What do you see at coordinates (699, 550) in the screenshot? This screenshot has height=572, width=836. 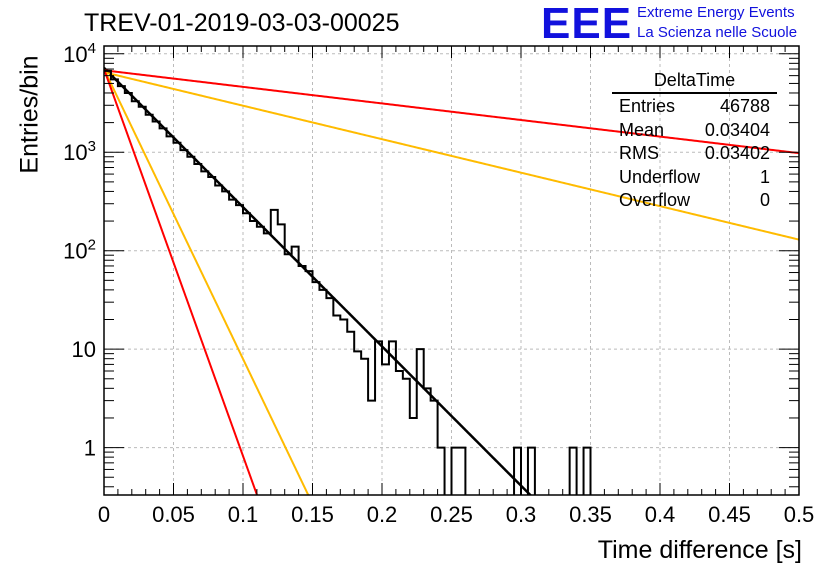 I see `x-axis-label: Time difference [s]` at bounding box center [699, 550].